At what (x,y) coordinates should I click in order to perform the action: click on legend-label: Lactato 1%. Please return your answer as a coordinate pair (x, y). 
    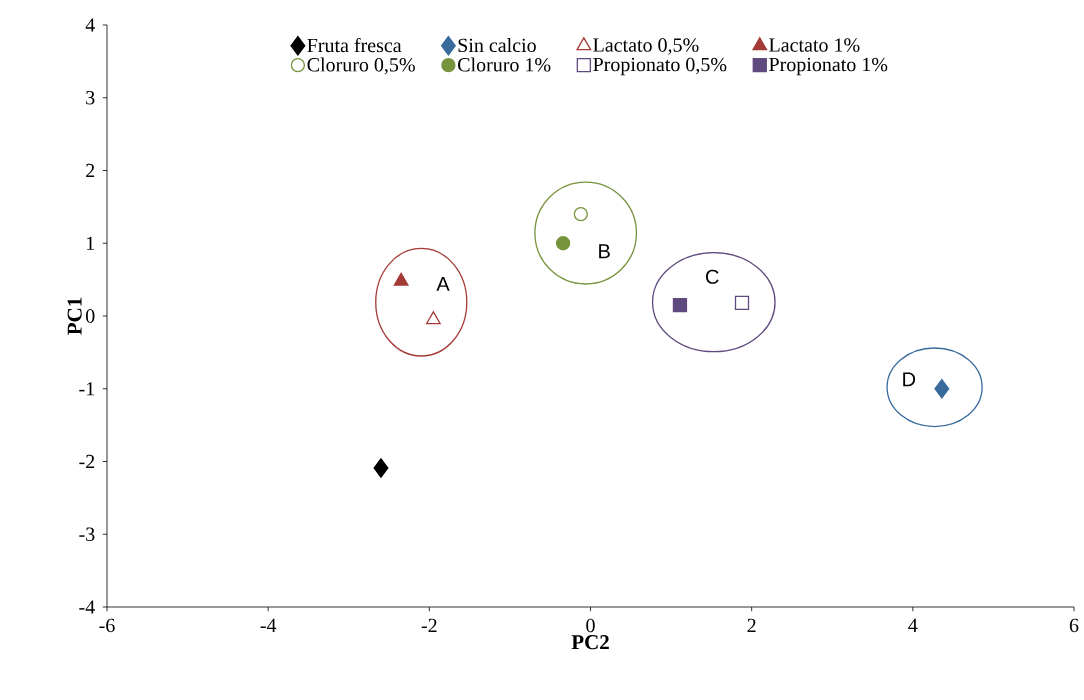
    Looking at the image, I should click on (814, 45).